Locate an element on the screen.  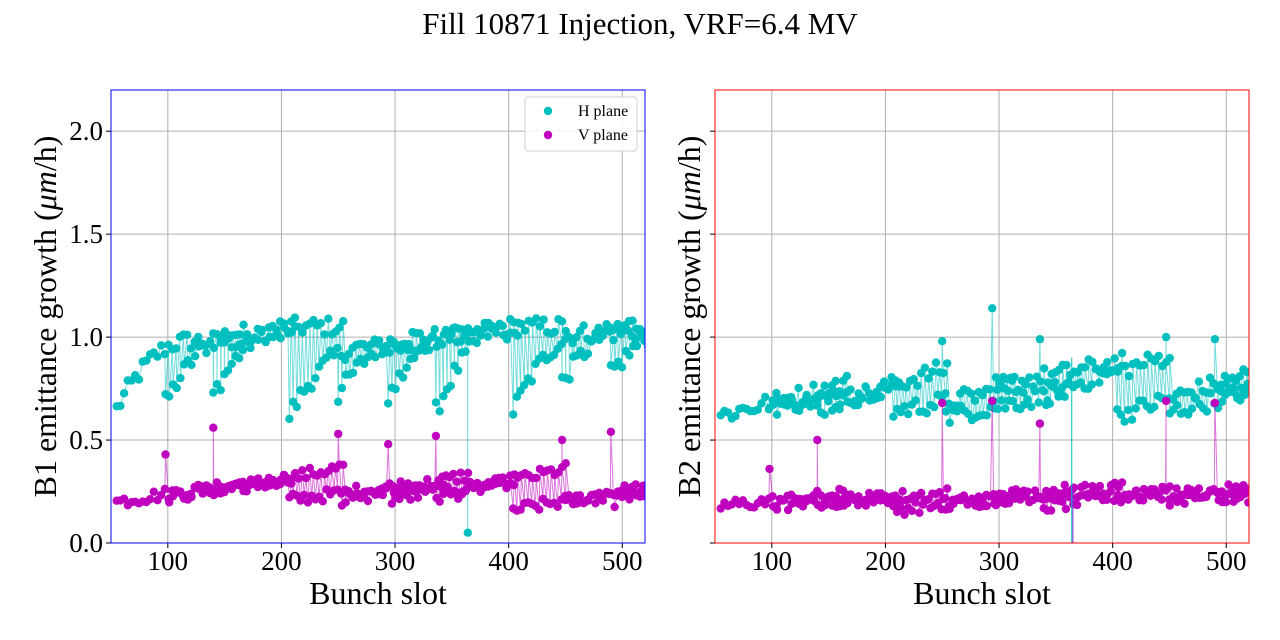
x-tick-label: 100 is located at coordinates (168, 561).